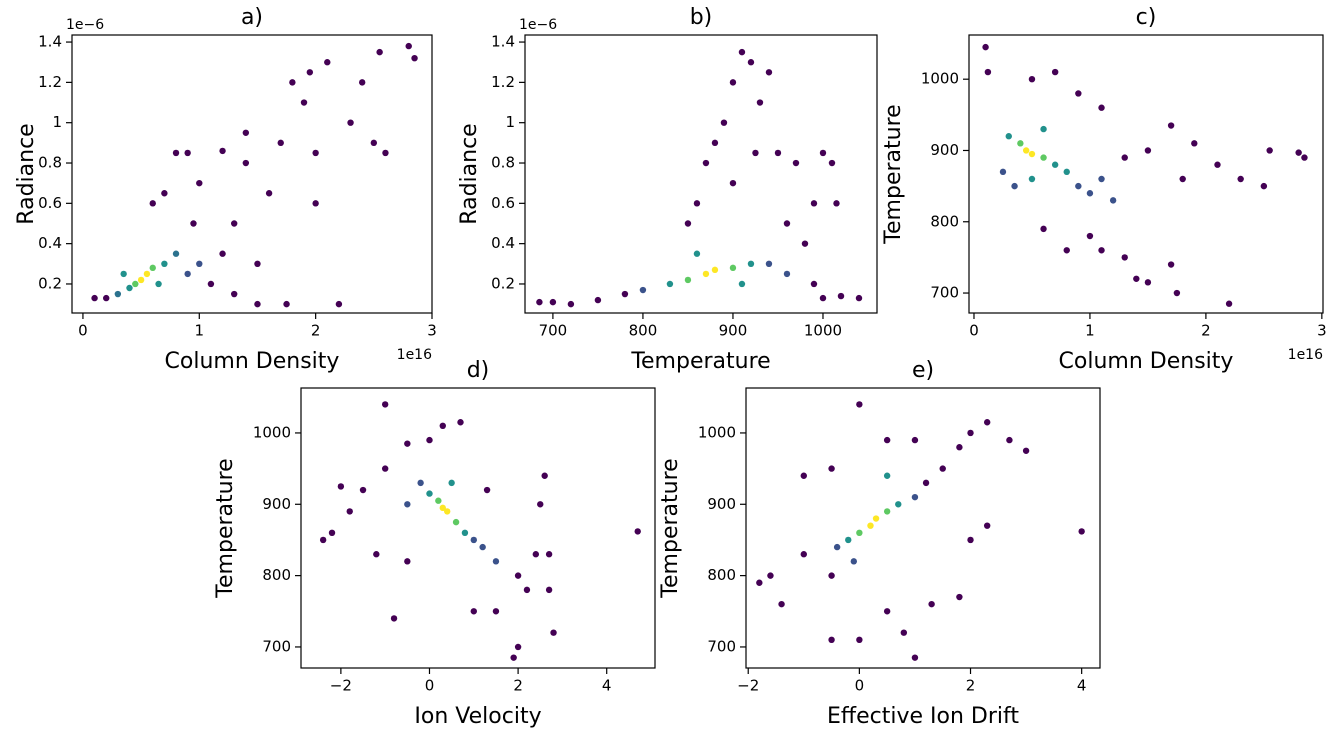  What do you see at coordinates (50, 243) in the screenshot?
I see `y-tick-label: 0.4` at bounding box center [50, 243].